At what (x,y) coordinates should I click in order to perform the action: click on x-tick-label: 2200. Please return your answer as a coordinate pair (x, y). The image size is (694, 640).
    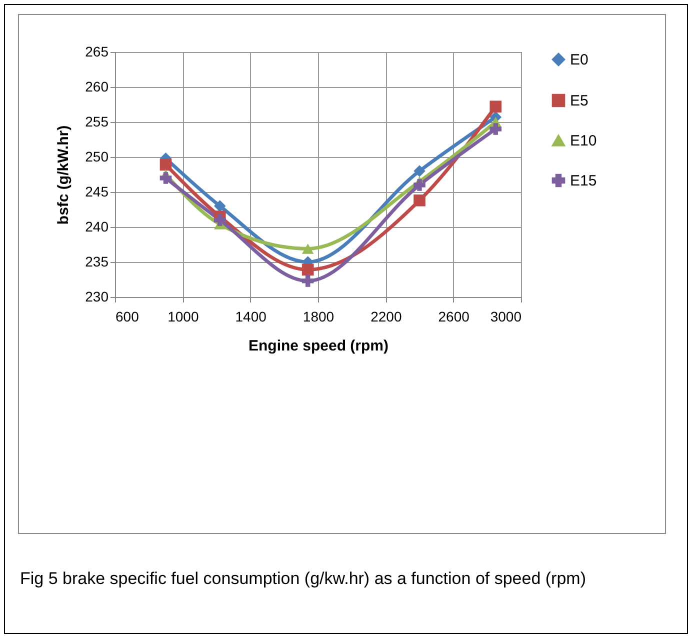
    Looking at the image, I should click on (386, 316).